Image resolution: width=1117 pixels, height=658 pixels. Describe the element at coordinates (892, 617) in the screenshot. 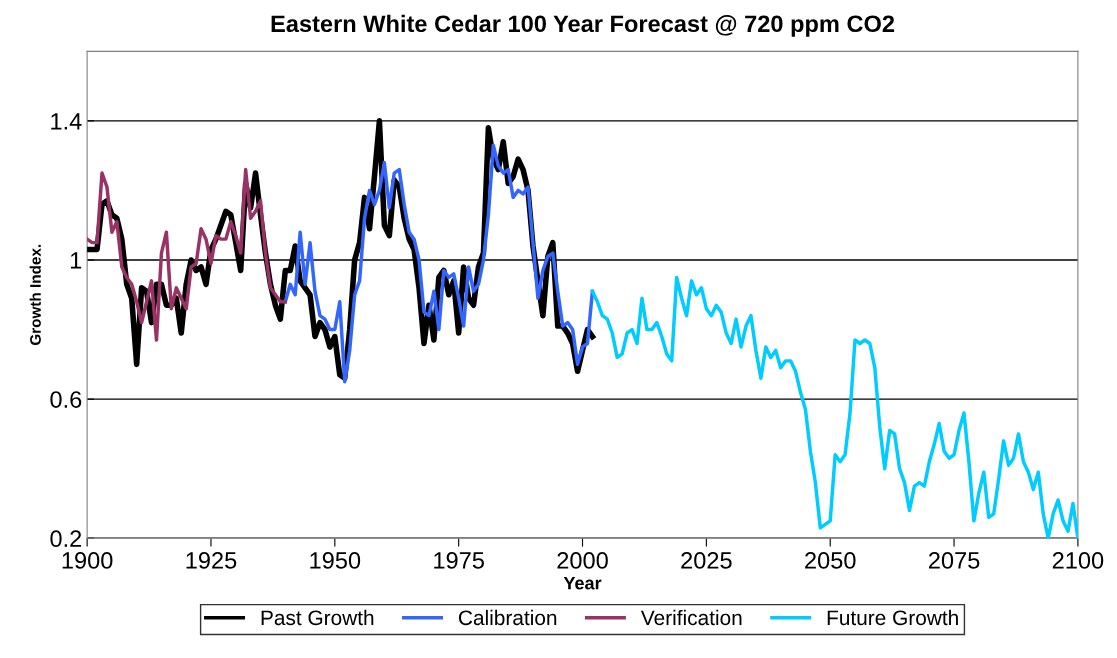

I see `legend-label: Future Growth` at that location.